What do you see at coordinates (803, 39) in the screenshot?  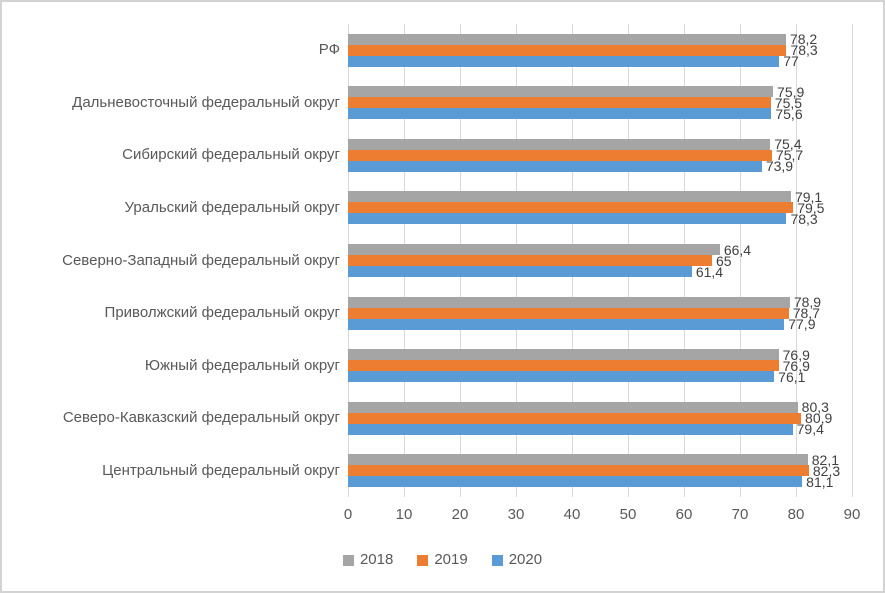 I see `value-label-2018: 78,2` at bounding box center [803, 39].